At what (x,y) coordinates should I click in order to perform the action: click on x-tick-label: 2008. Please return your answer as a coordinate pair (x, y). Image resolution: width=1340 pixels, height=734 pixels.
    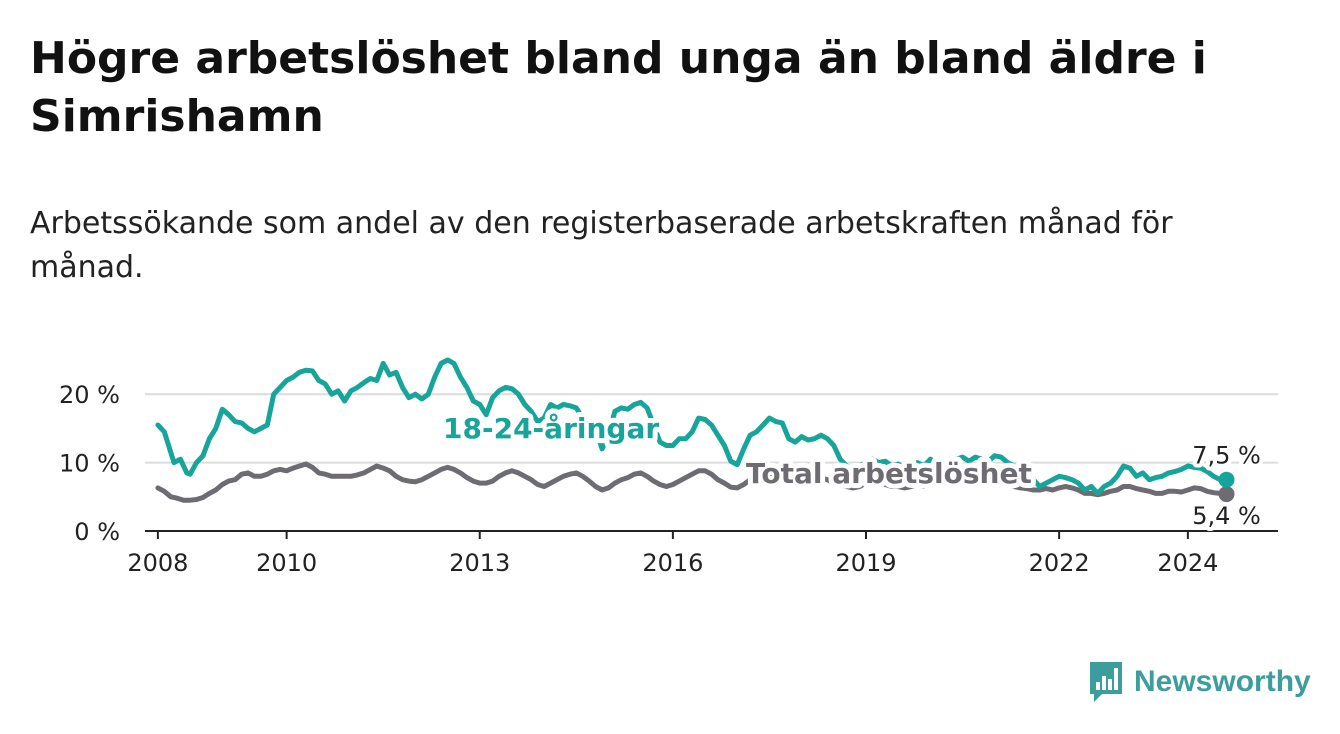
    Looking at the image, I should click on (157, 563).